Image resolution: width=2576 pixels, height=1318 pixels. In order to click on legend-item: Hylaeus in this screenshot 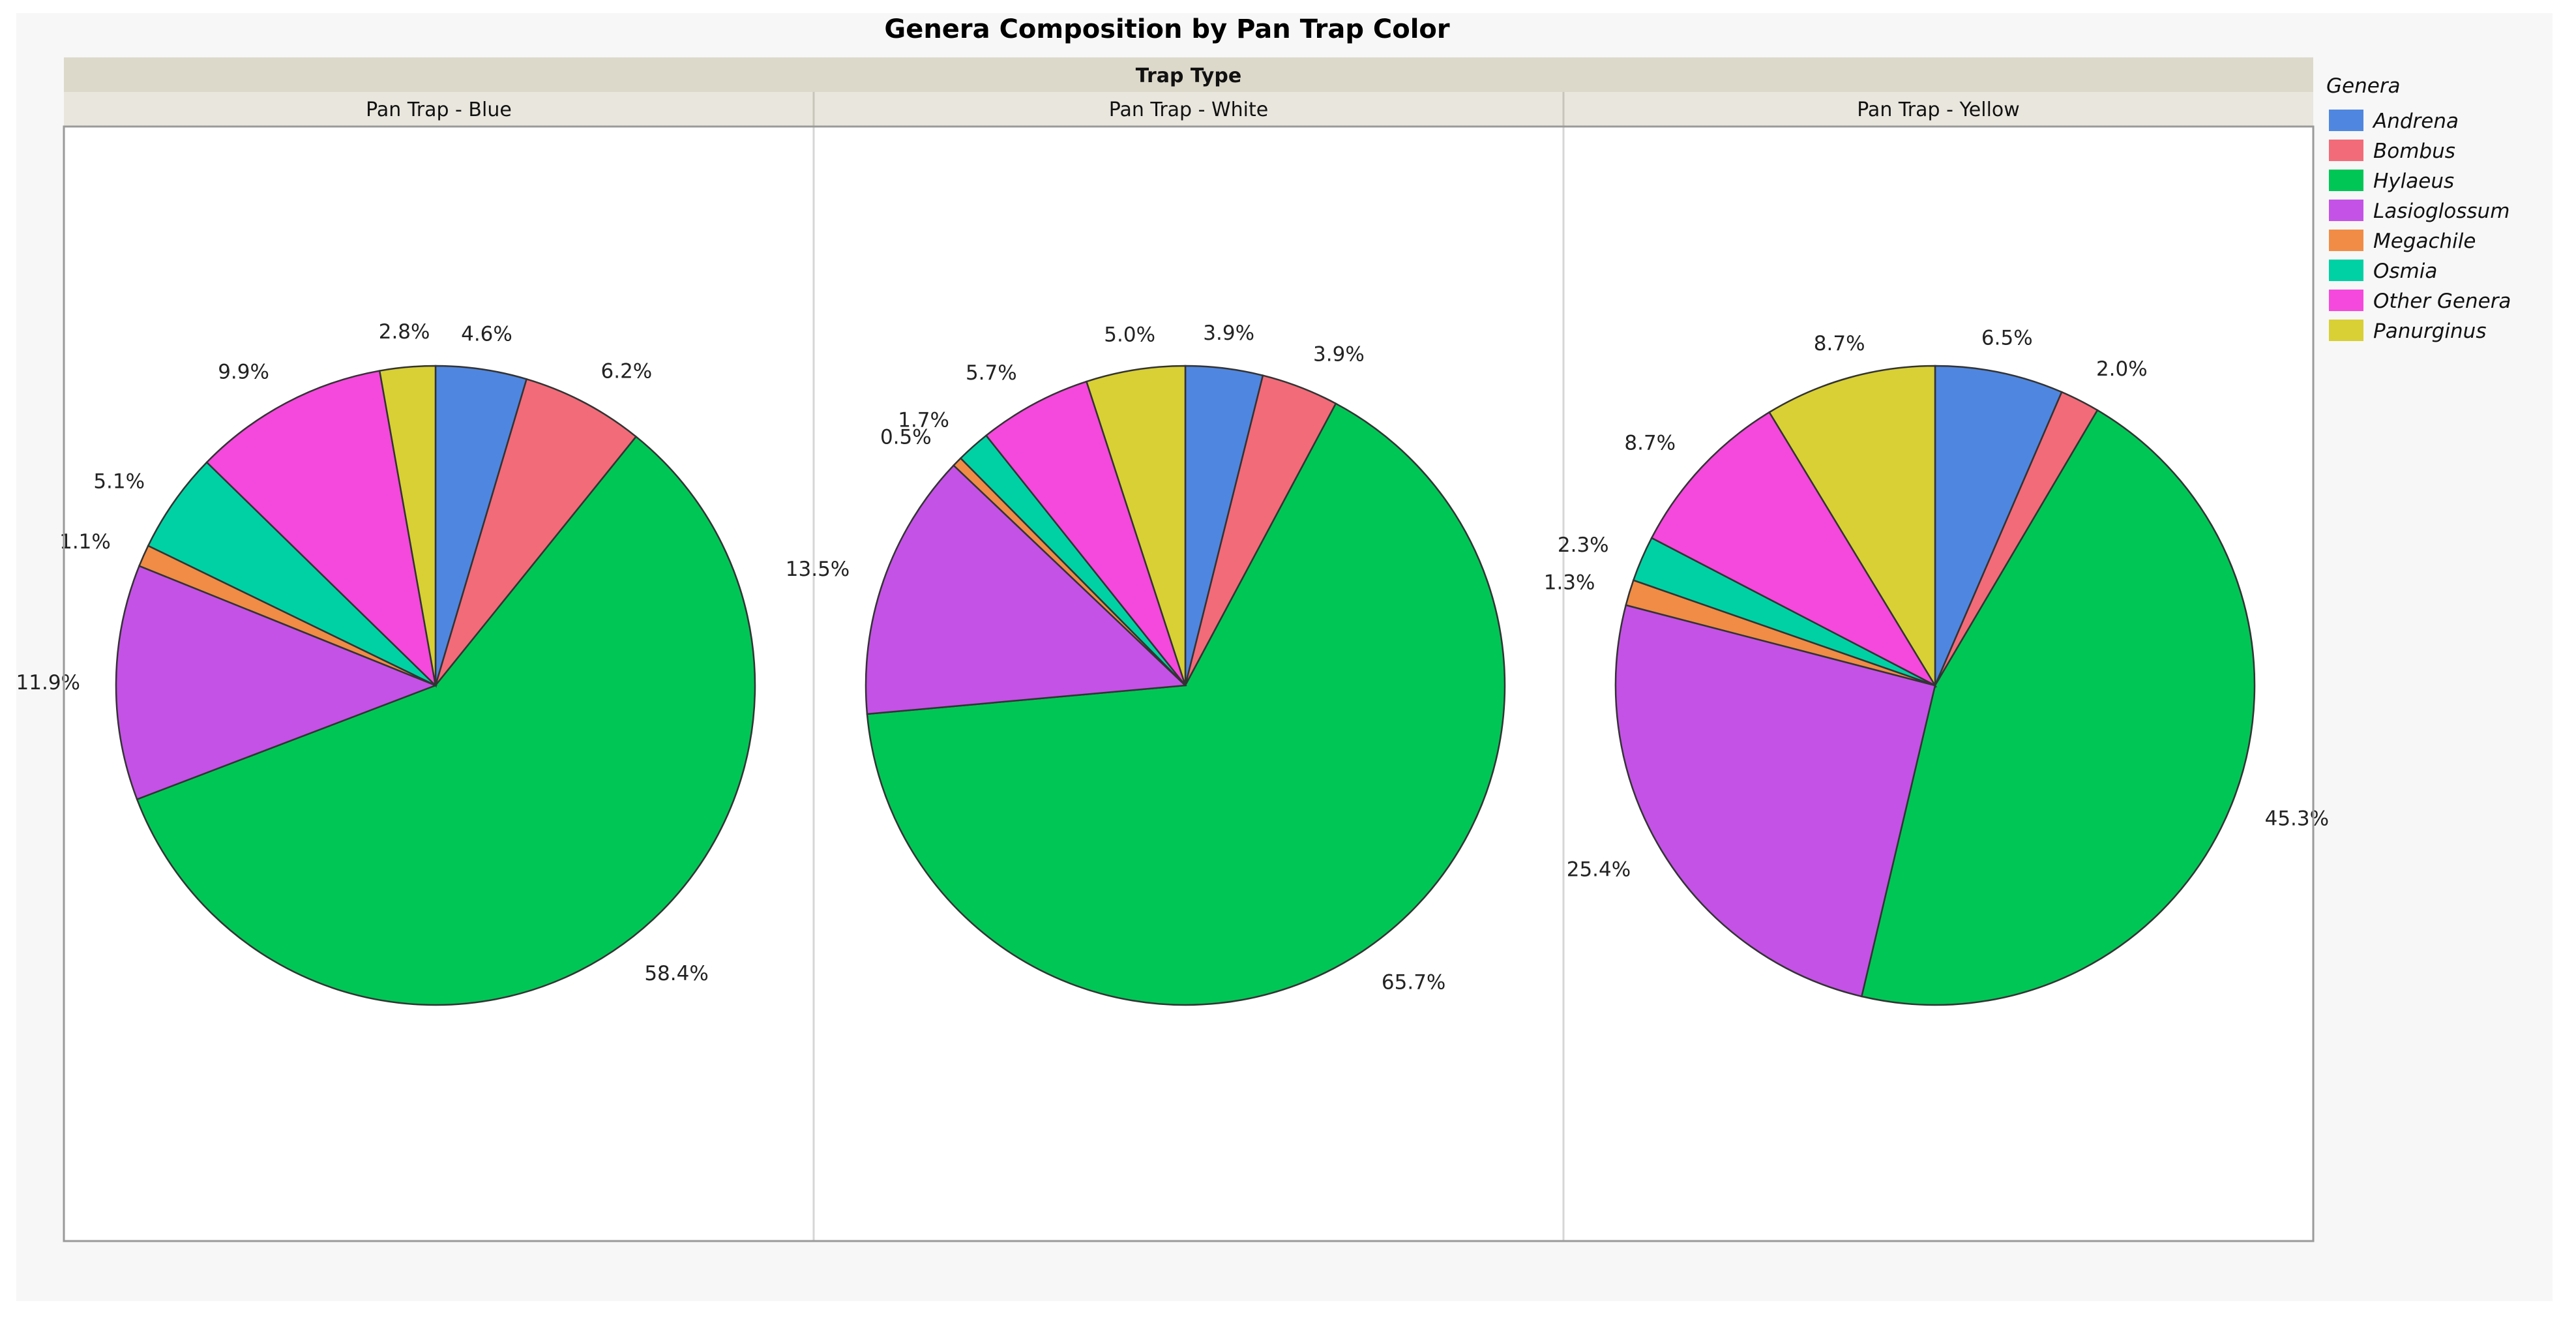, I will do `click(2391, 181)`.